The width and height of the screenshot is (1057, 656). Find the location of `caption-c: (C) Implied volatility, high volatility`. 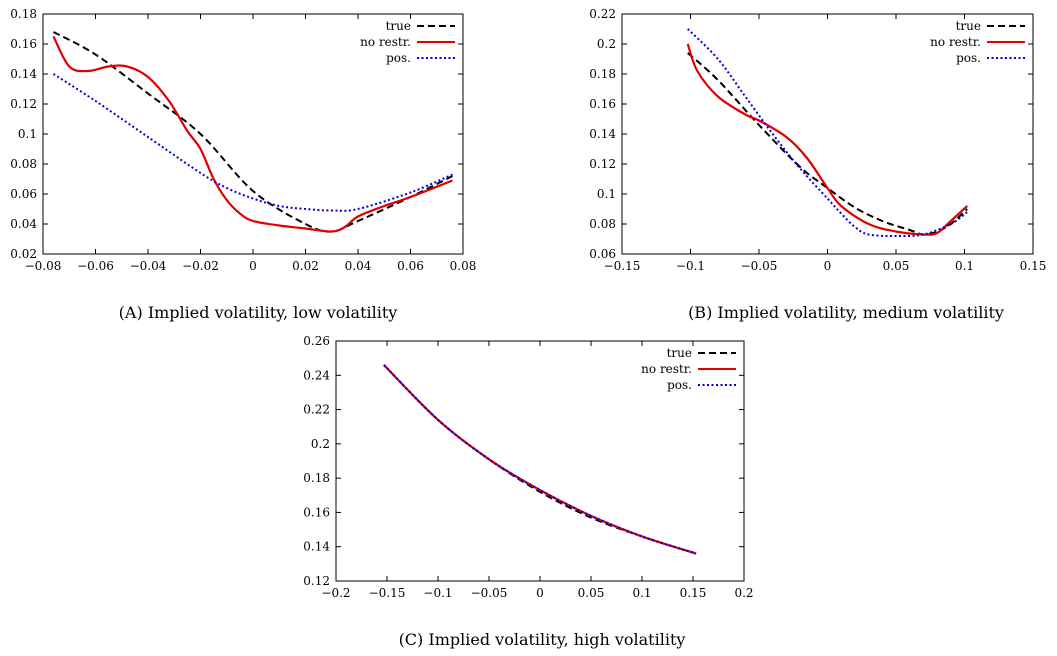

caption-c: (C) Implied volatility, high volatility is located at coordinates (542, 639).